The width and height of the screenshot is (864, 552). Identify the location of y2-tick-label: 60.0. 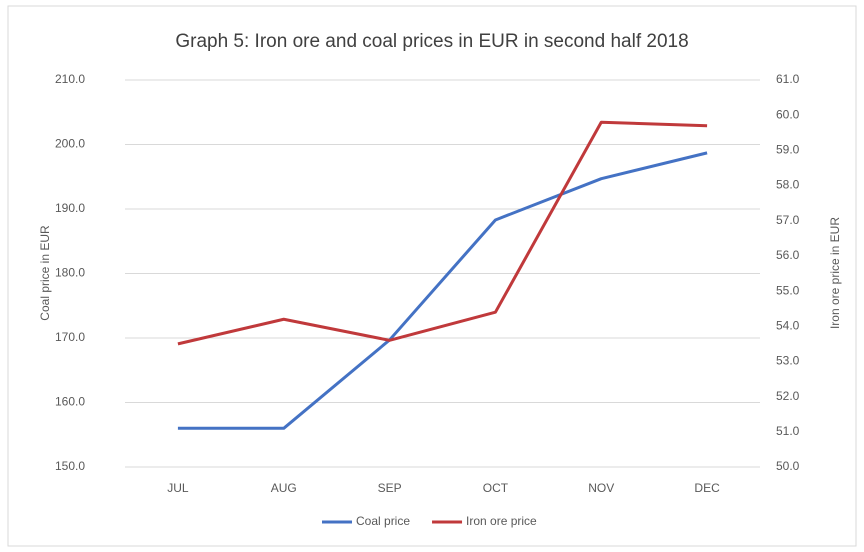
(788, 114).